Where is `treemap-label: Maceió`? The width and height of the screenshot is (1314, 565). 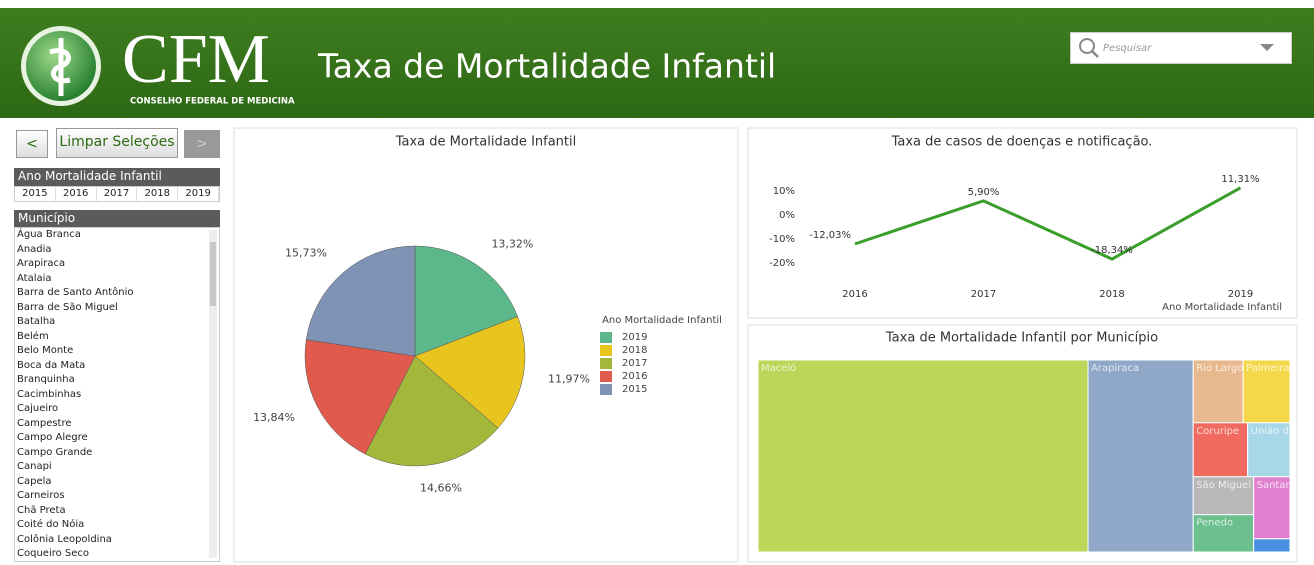
treemap-label: Maceió is located at coordinates (778, 368).